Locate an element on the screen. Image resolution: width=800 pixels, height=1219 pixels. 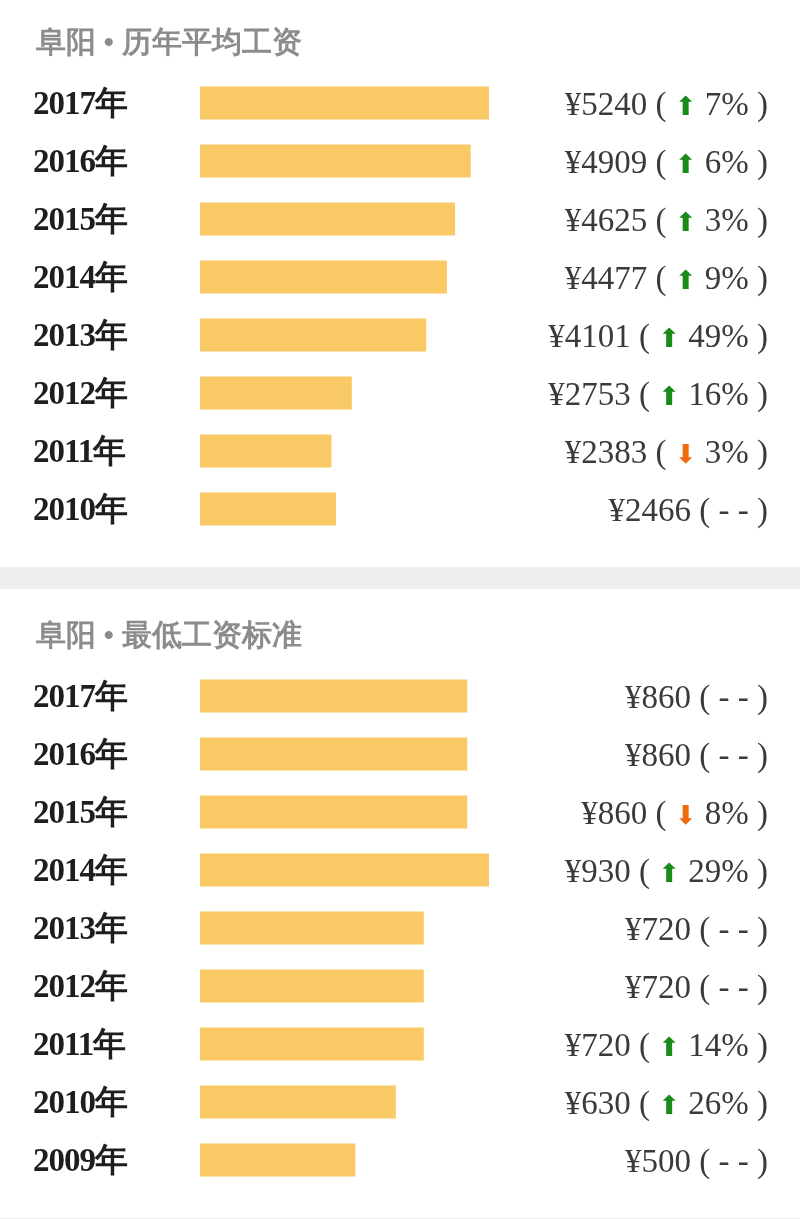
value-label: ¥2753 ( ⬆ 16% ) is located at coordinates (658, 394).